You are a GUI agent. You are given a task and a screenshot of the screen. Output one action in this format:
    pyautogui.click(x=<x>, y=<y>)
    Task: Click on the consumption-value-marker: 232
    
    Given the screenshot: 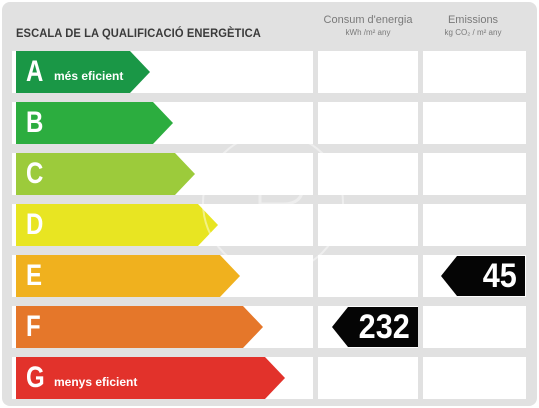 What is the action you would take?
    pyautogui.click(x=375, y=327)
    